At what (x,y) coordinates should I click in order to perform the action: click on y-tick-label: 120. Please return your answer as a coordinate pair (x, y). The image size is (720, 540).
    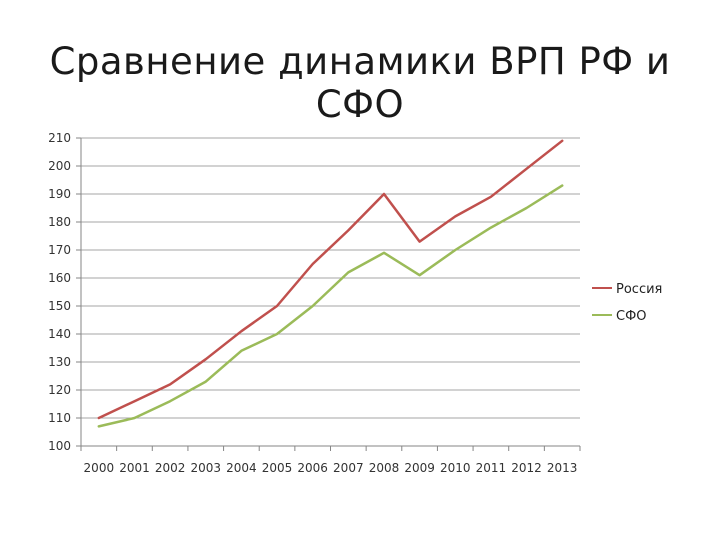
    Looking at the image, I should click on (59, 390).